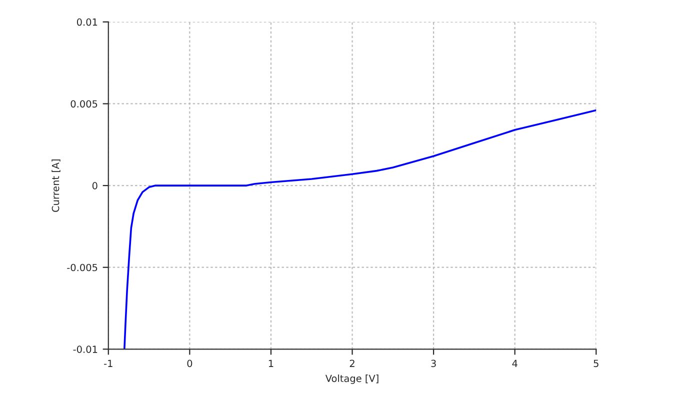 Image resolution: width=686 pixels, height=406 pixels. I want to click on x-tick-label: 4, so click(515, 363).